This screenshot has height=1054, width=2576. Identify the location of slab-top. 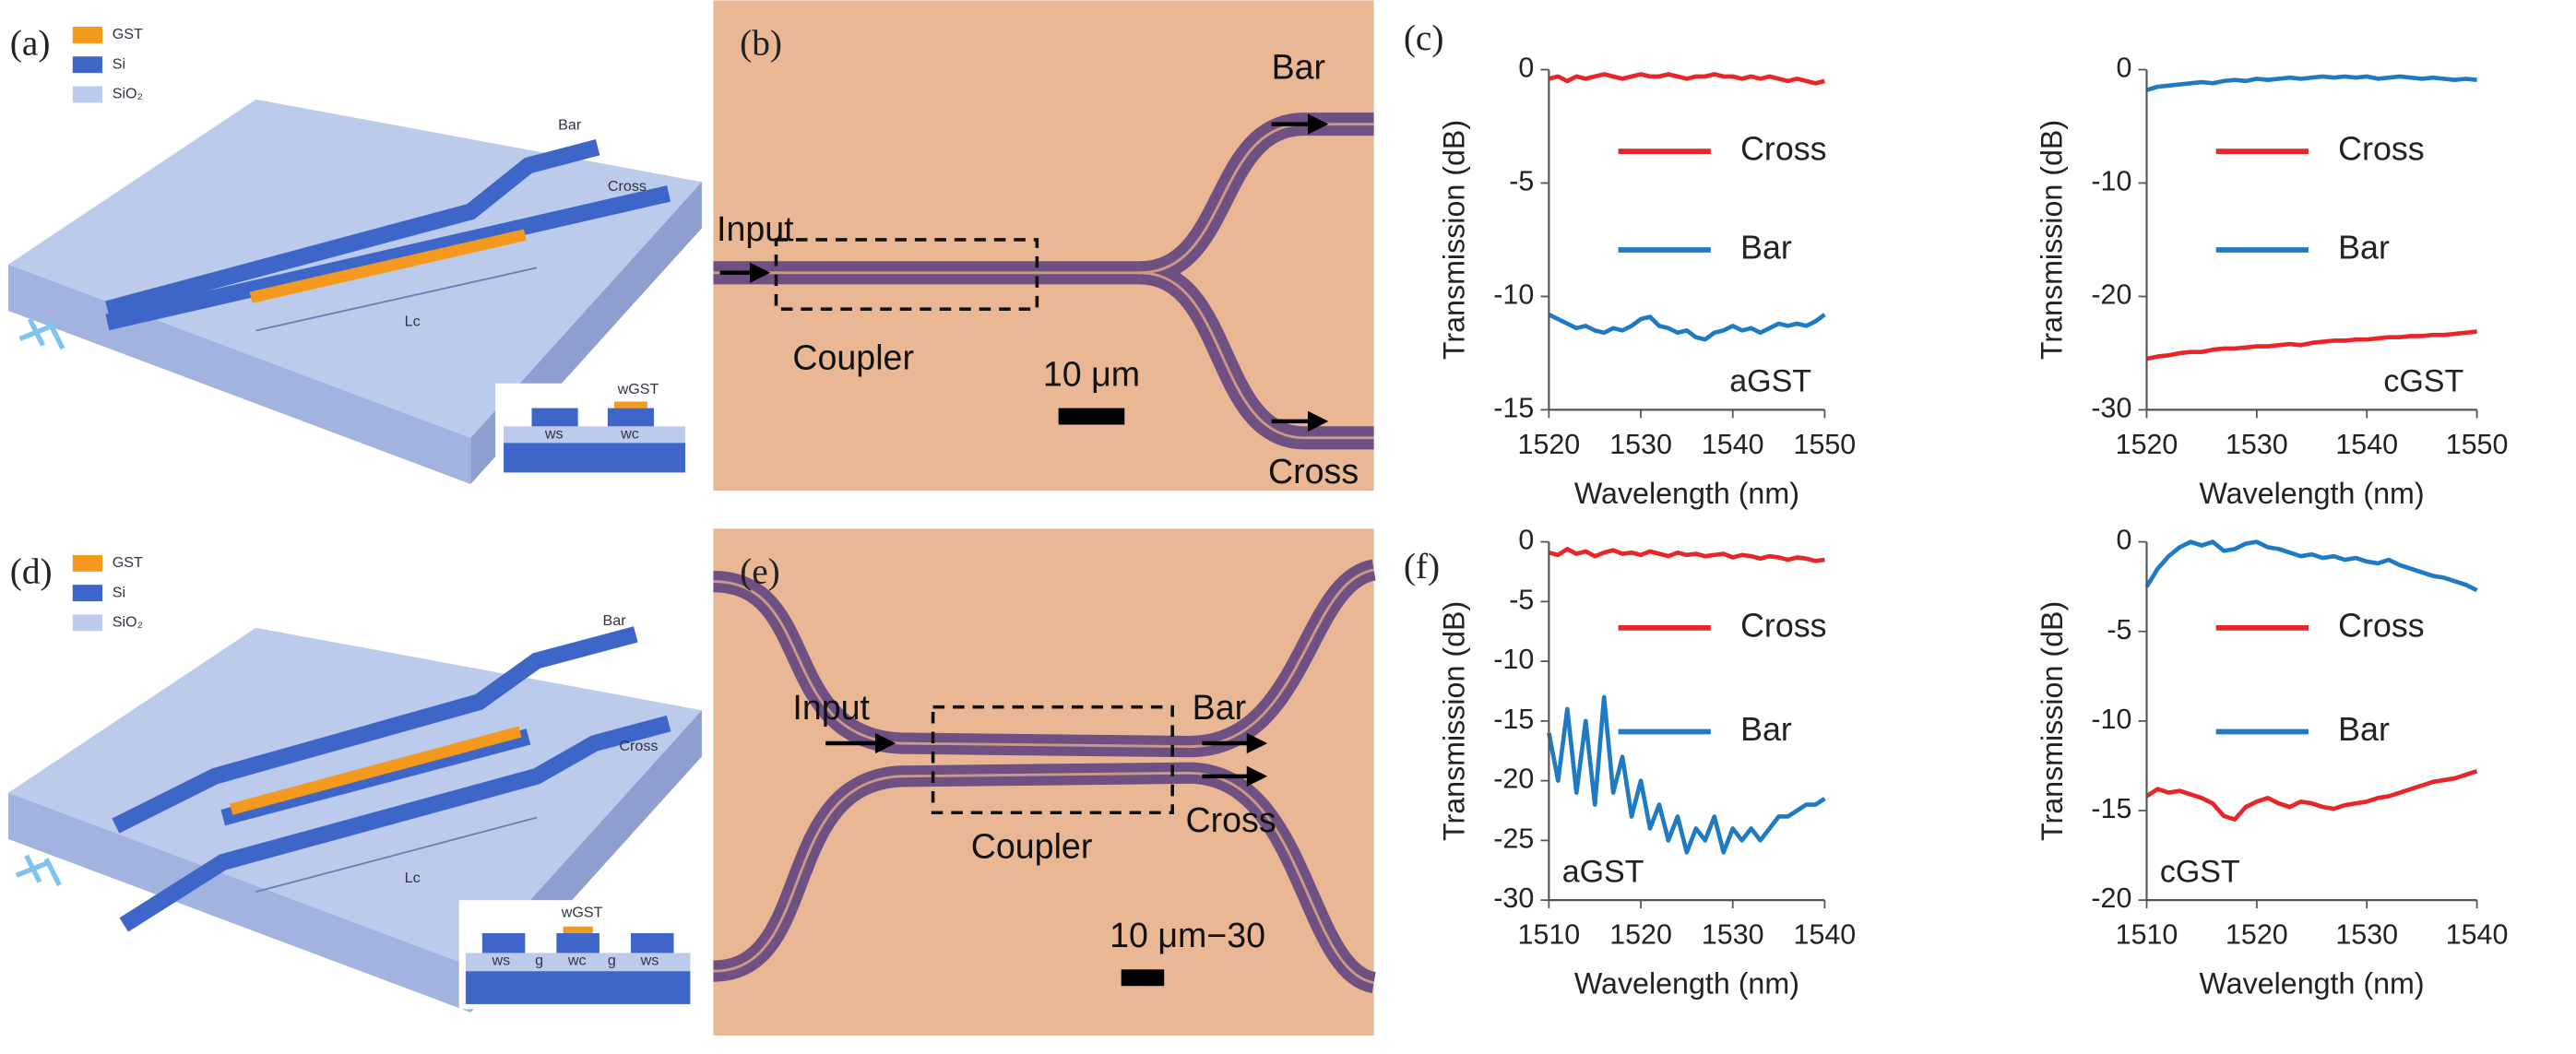
(355, 796).